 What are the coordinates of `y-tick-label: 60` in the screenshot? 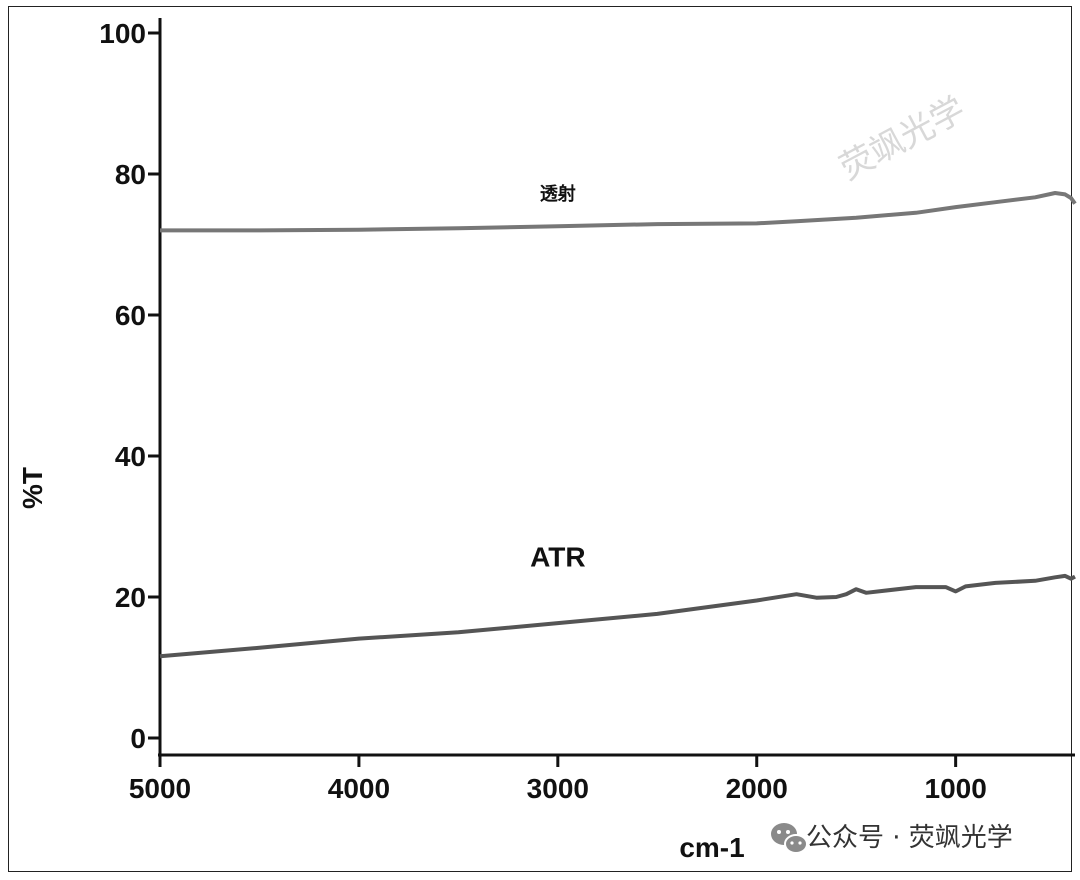 It's located at (130, 315).